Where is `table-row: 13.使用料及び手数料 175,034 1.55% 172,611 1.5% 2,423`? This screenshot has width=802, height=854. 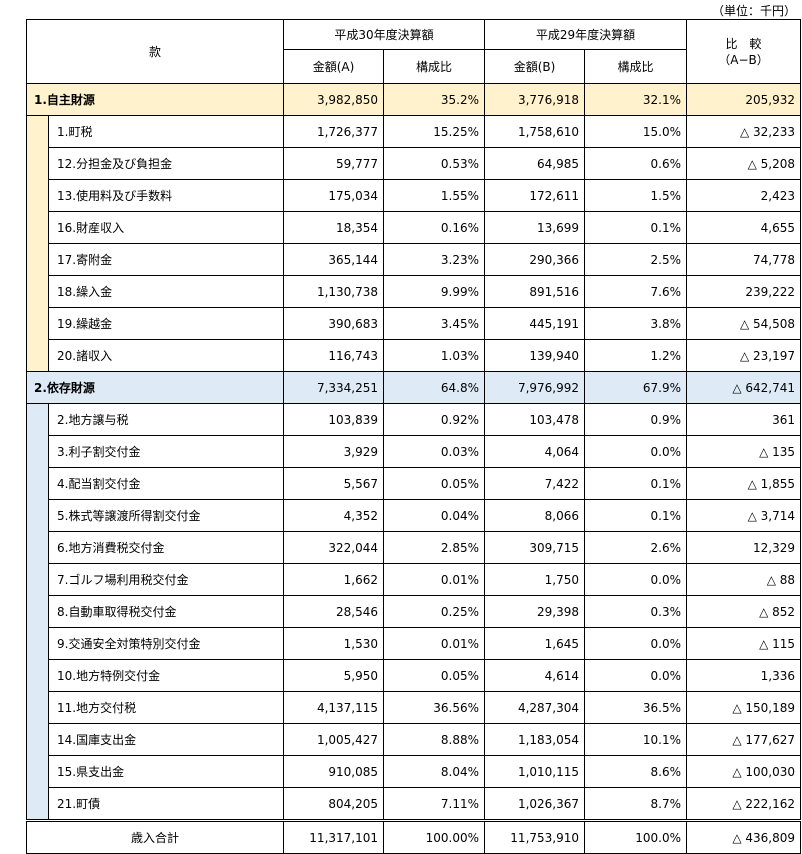
table-row: 13.使用料及び手数料 175,034 1.55% 172,611 1.5% 2,423 is located at coordinates (414, 195).